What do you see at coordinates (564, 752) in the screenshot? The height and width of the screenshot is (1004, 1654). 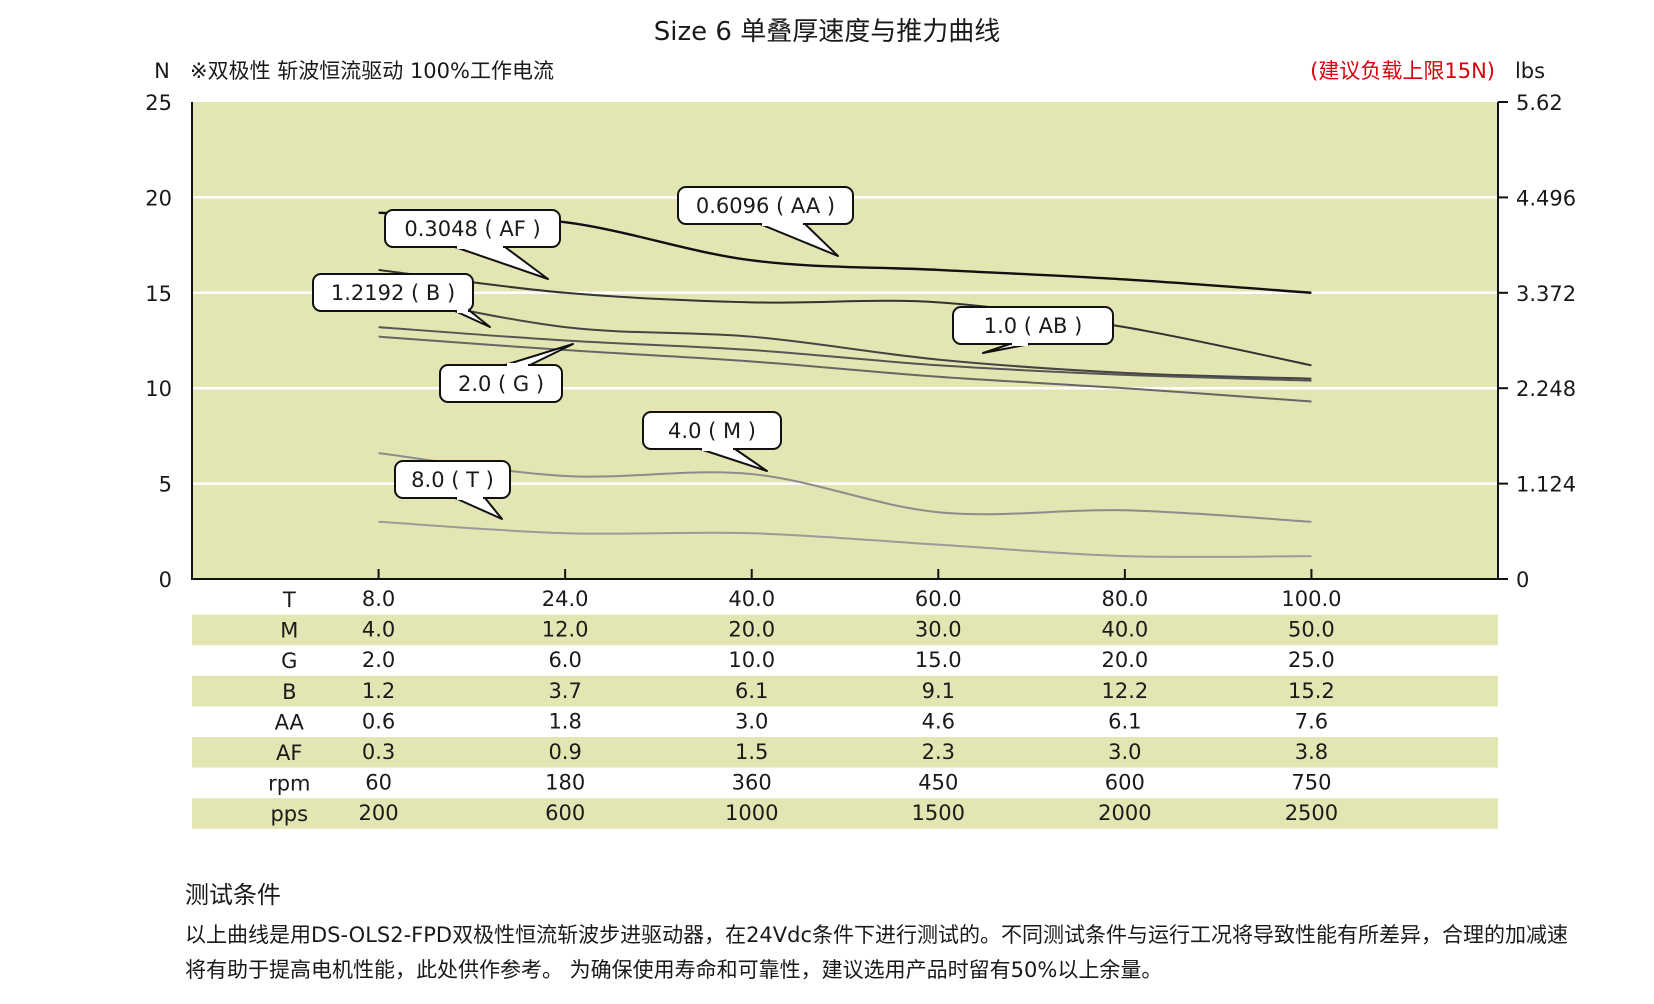 I see `table-cell: 0.9` at bounding box center [564, 752].